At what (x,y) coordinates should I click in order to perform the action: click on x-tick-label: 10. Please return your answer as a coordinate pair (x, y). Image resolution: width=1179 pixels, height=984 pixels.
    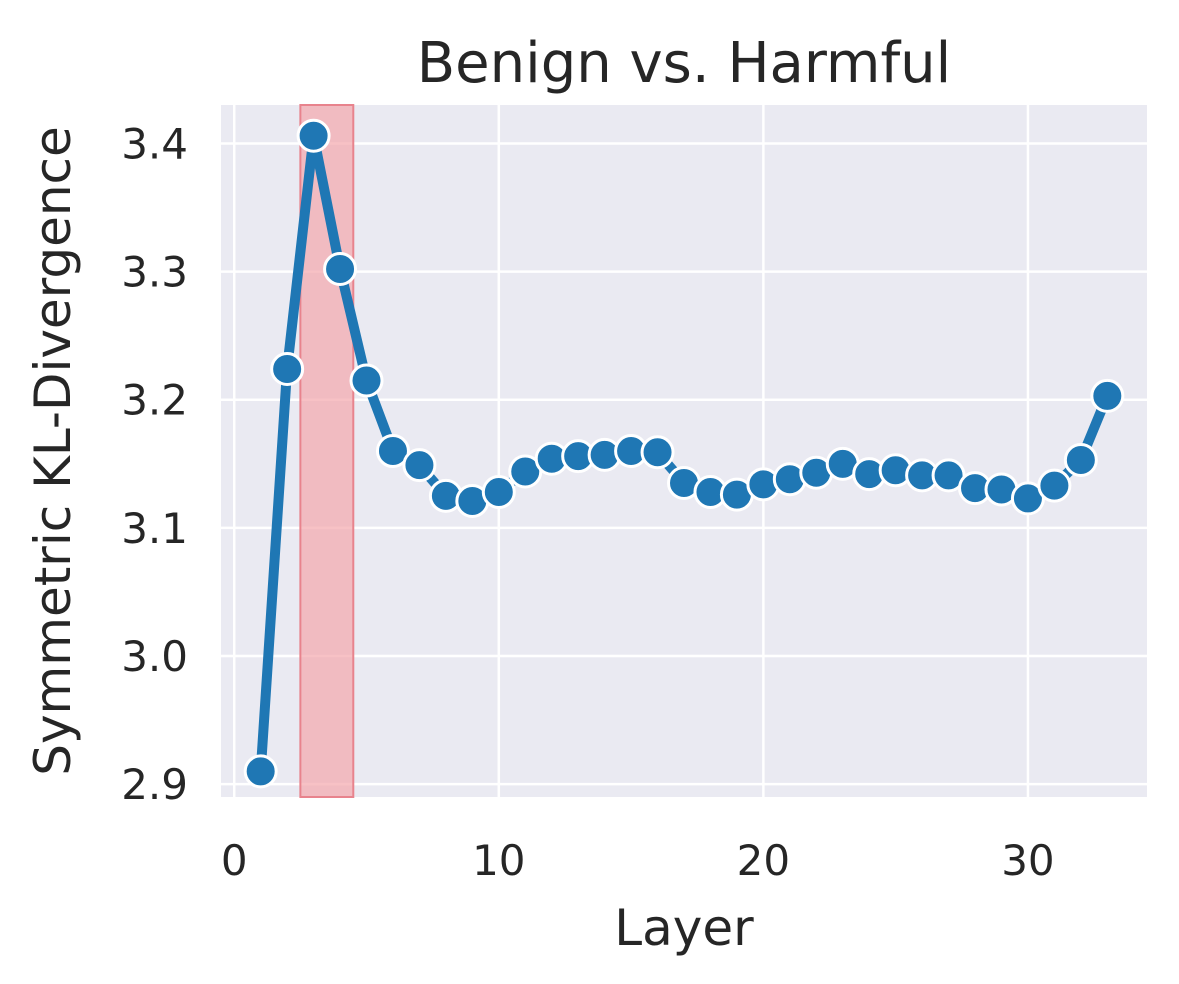
    Looking at the image, I should click on (498, 860).